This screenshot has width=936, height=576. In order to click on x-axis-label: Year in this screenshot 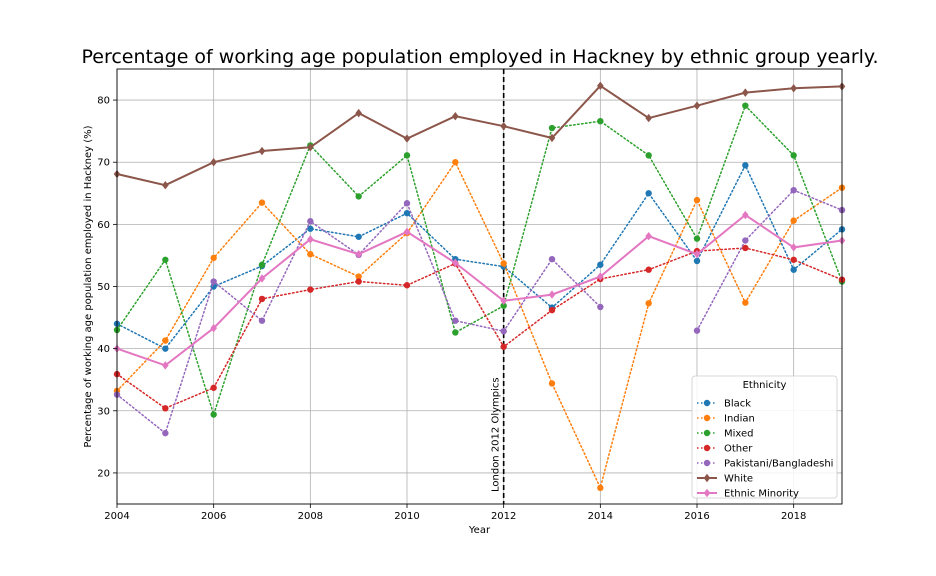, I will do `click(479, 530)`.